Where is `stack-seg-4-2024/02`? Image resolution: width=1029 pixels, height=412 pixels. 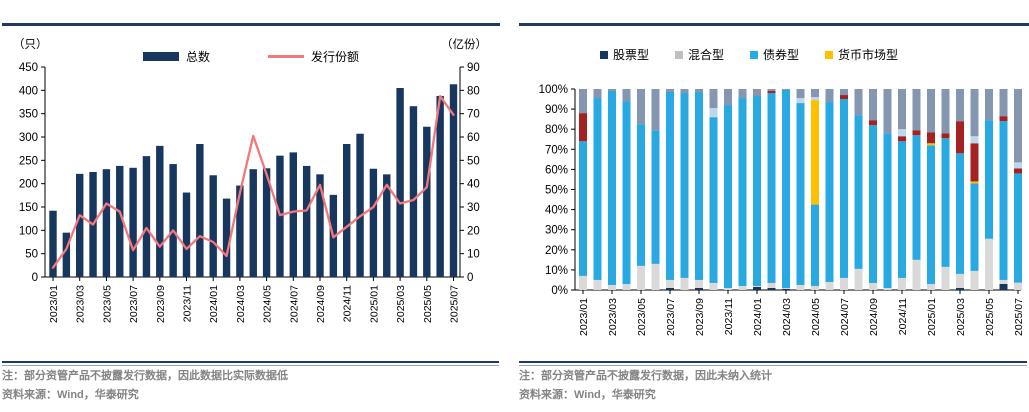 stack-seg-4-2024/02 is located at coordinates (771, 92).